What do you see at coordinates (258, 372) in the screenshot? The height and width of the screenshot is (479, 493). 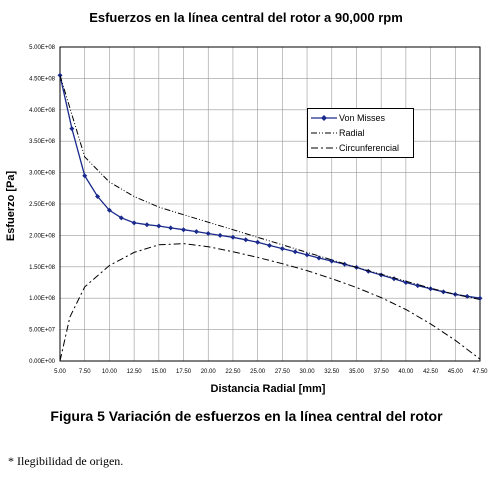 I see `x-tick-label: 25.00` at bounding box center [258, 372].